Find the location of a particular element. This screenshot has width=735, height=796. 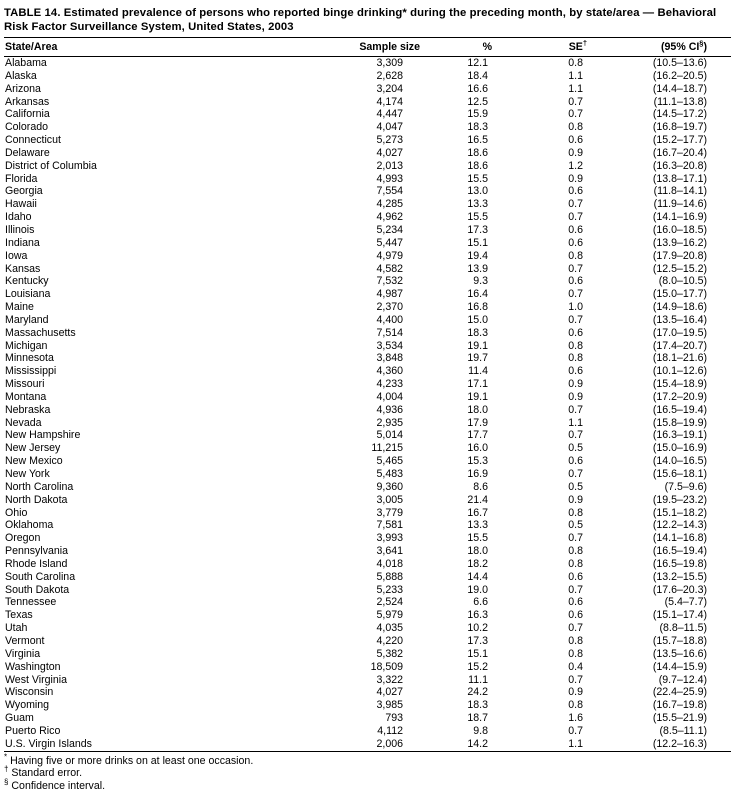

footnote: † Standard error. is located at coordinates (43, 772).